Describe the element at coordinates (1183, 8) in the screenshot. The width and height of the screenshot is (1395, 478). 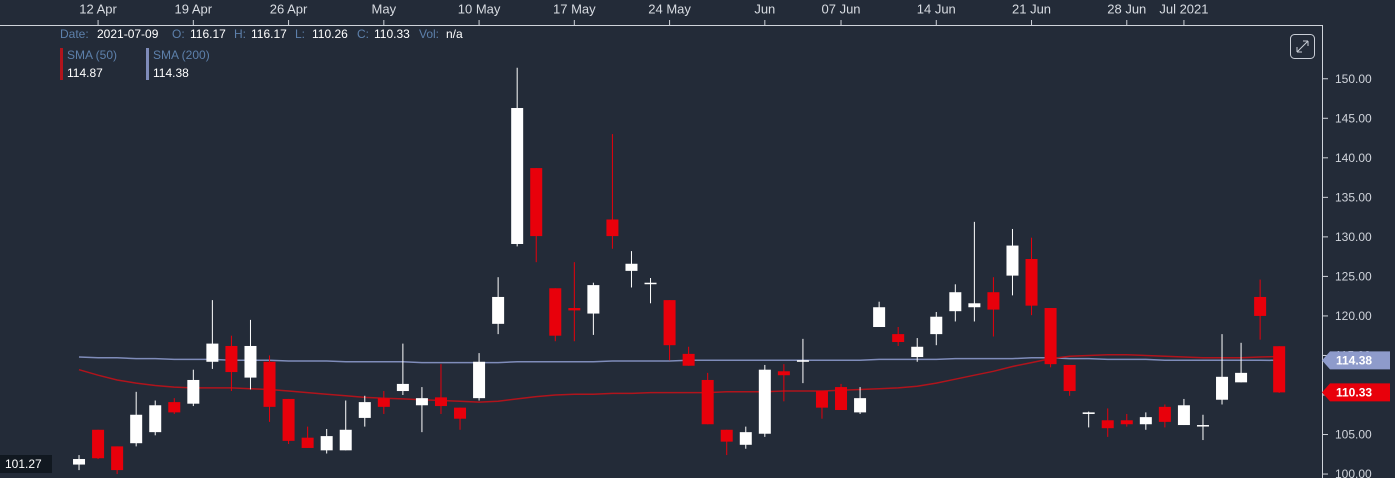
I see `x-tick-label: Jul 2021` at that location.